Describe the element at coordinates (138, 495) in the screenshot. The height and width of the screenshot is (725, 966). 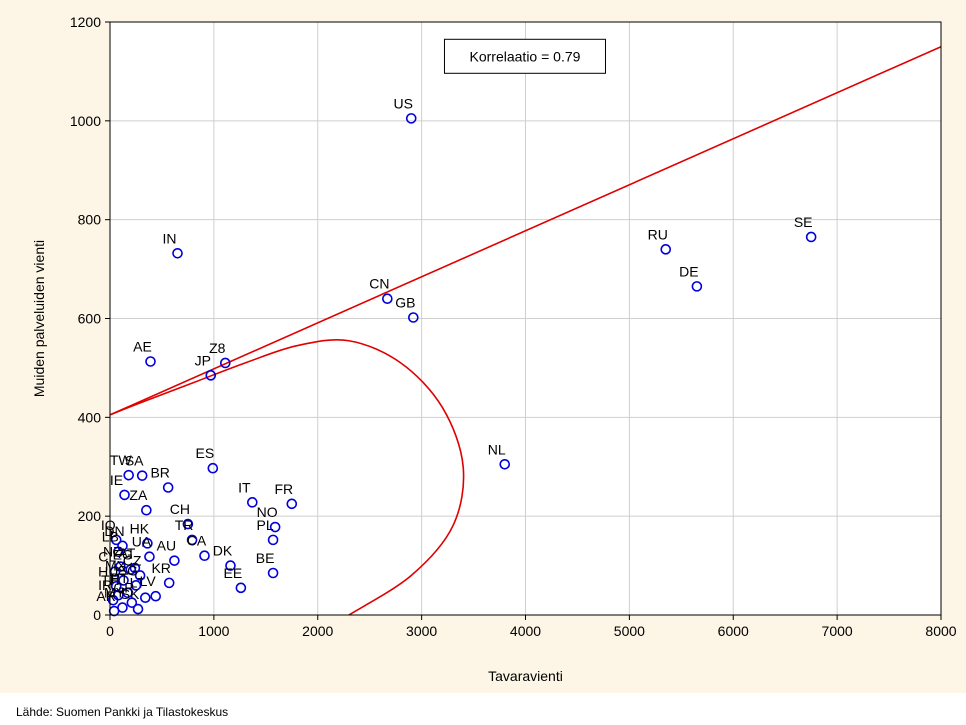
I see `point-label: ZA` at that location.